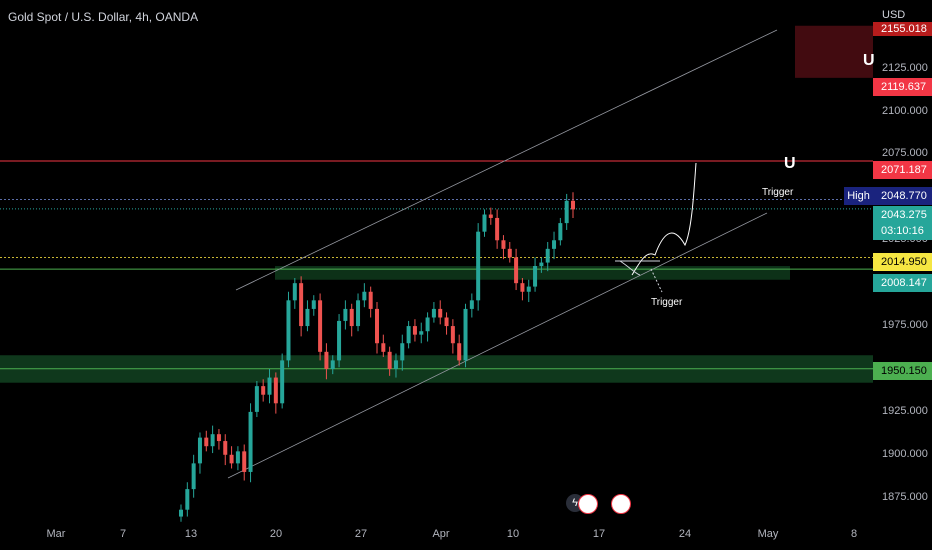 This screenshot has height=550, width=932. I want to click on x-tick-label: 10, so click(513, 534).